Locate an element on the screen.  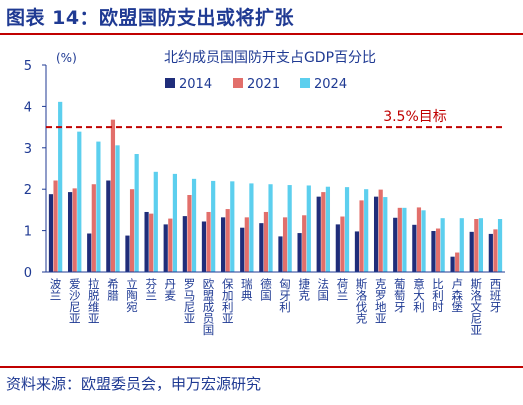
legend-swatch-2014 is located at coordinates (170, 83).